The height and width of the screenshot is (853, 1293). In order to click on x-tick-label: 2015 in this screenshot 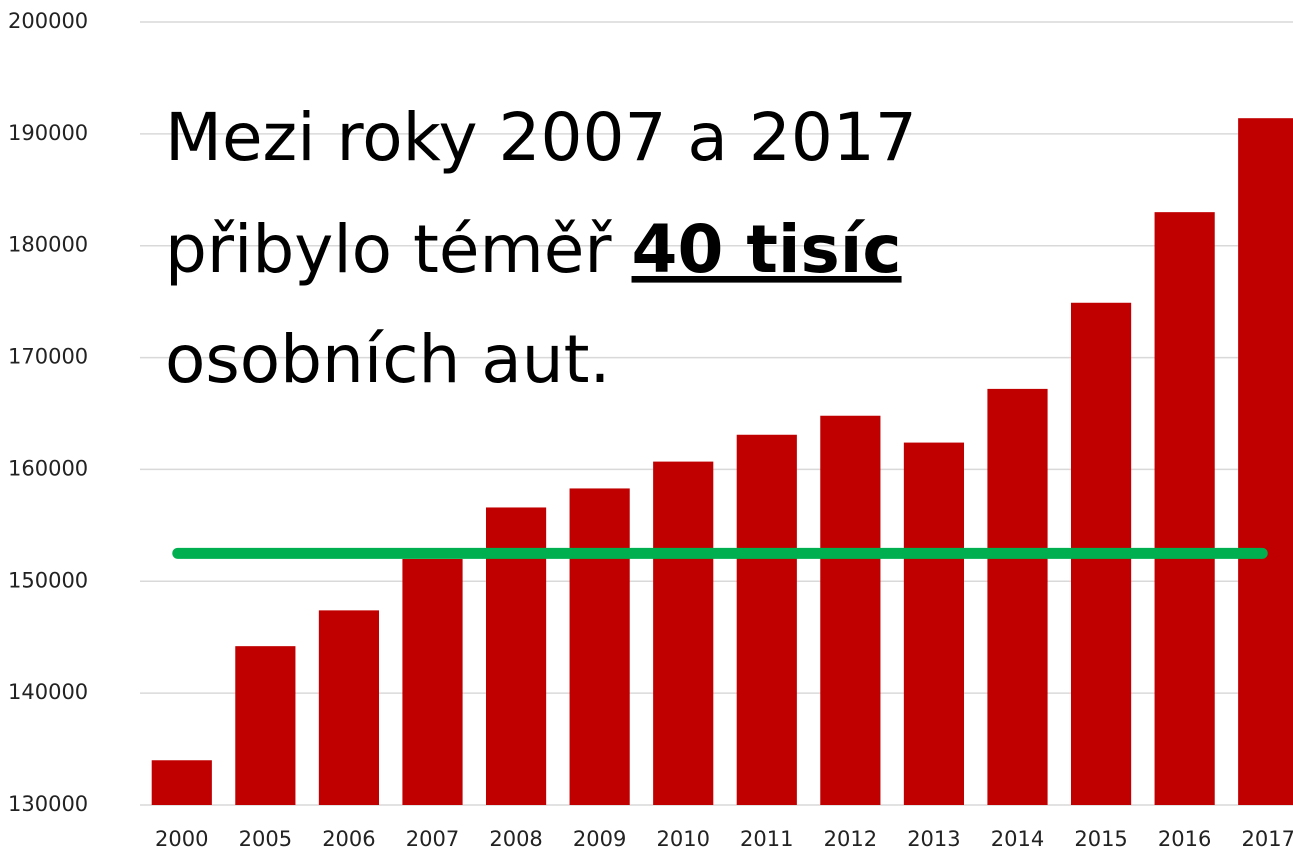, I will do `click(1100, 839)`.